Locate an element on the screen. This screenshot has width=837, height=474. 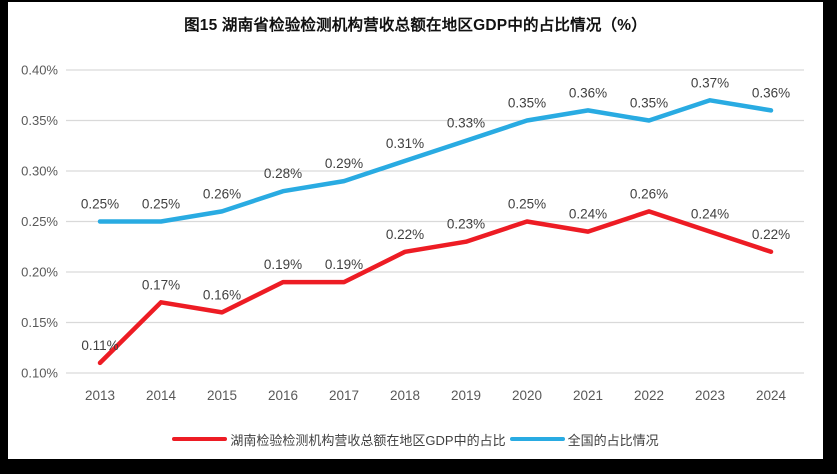
y-axis-tick-label: 0.20% is located at coordinates (39, 272).